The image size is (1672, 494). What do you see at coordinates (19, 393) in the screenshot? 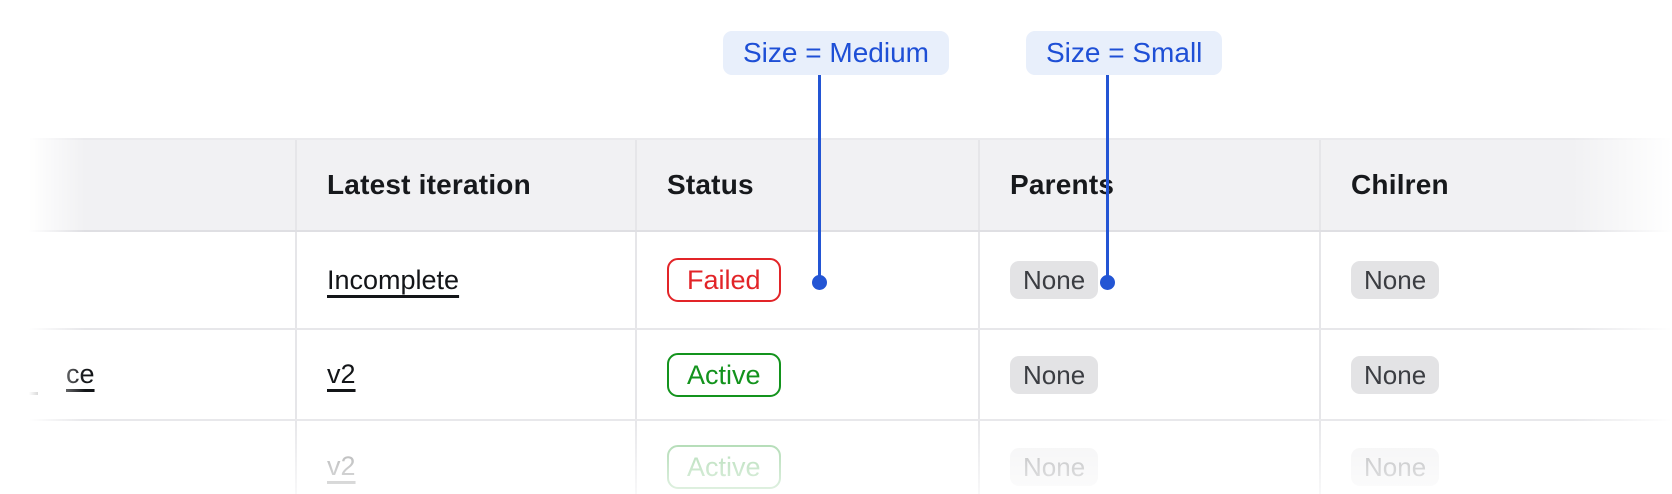
I see `truncated-link-underline` at bounding box center [19, 393].